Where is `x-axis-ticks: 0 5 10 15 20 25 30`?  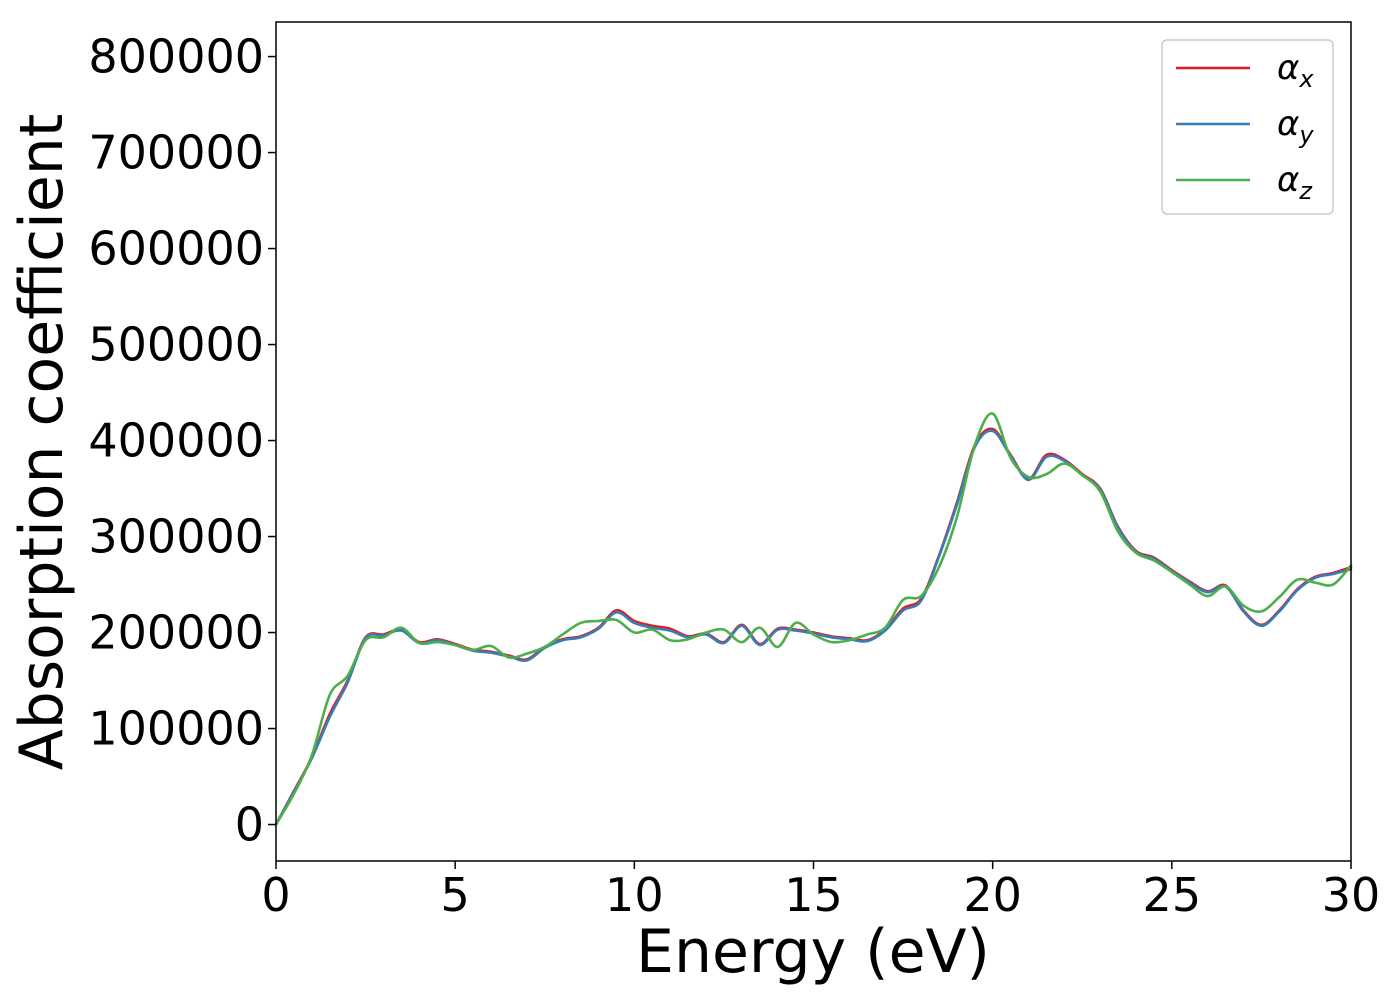 x-axis-ticks: 0 5 10 15 20 25 30 is located at coordinates (820, 891).